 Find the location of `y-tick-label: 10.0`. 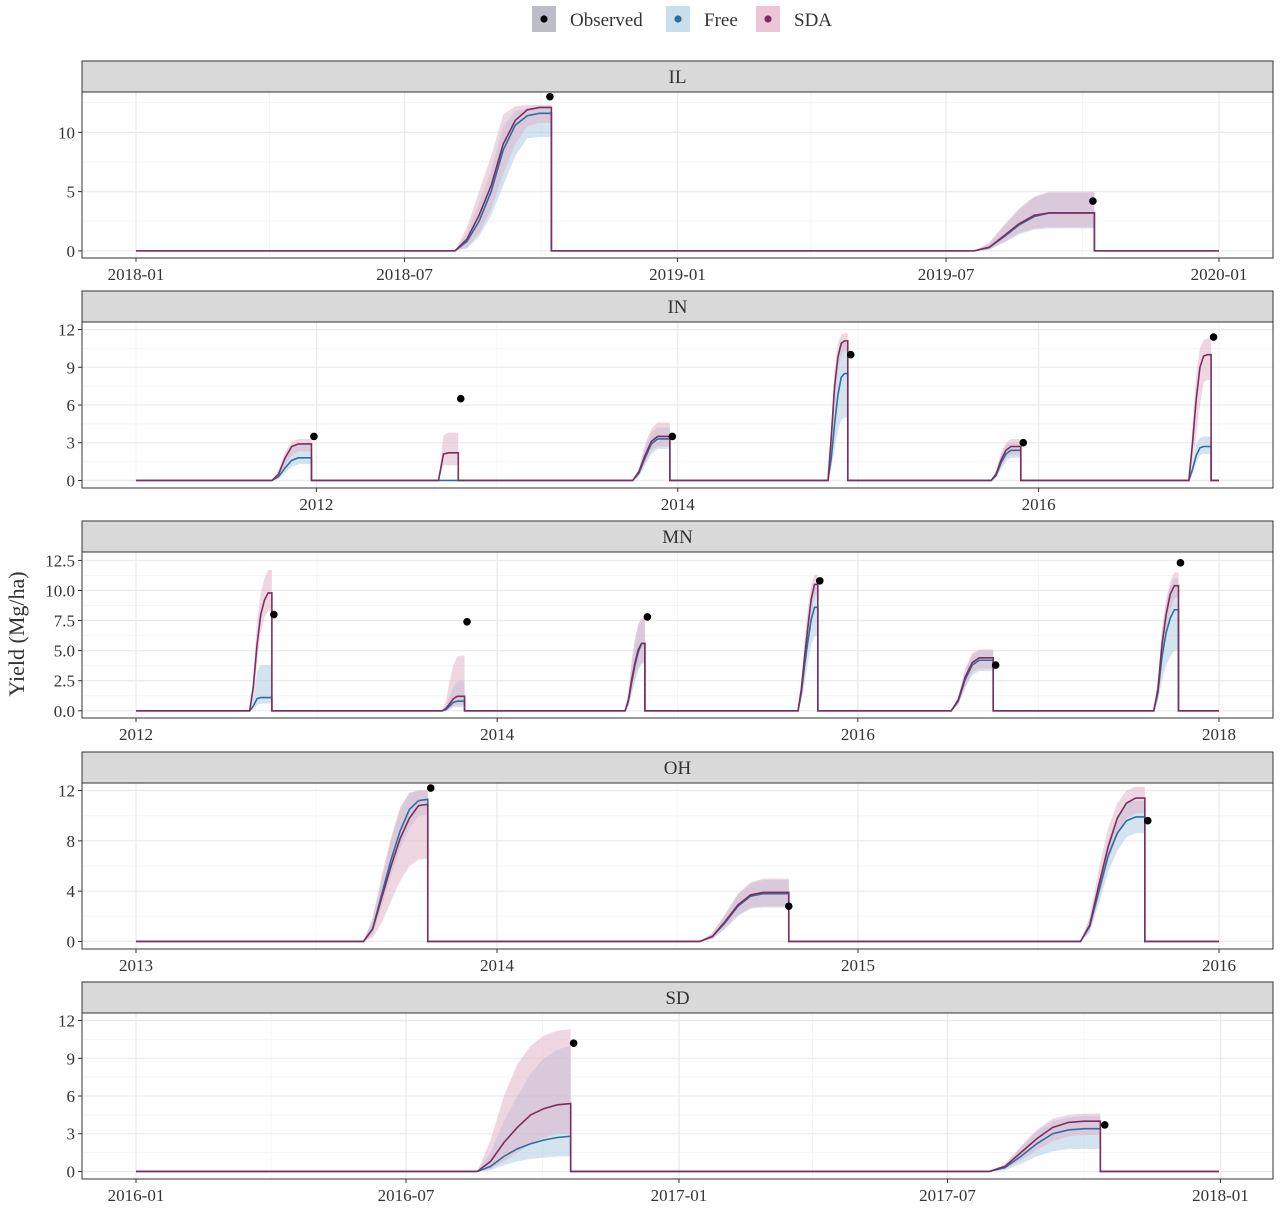

y-tick-label: 10.0 is located at coordinates (60, 590).